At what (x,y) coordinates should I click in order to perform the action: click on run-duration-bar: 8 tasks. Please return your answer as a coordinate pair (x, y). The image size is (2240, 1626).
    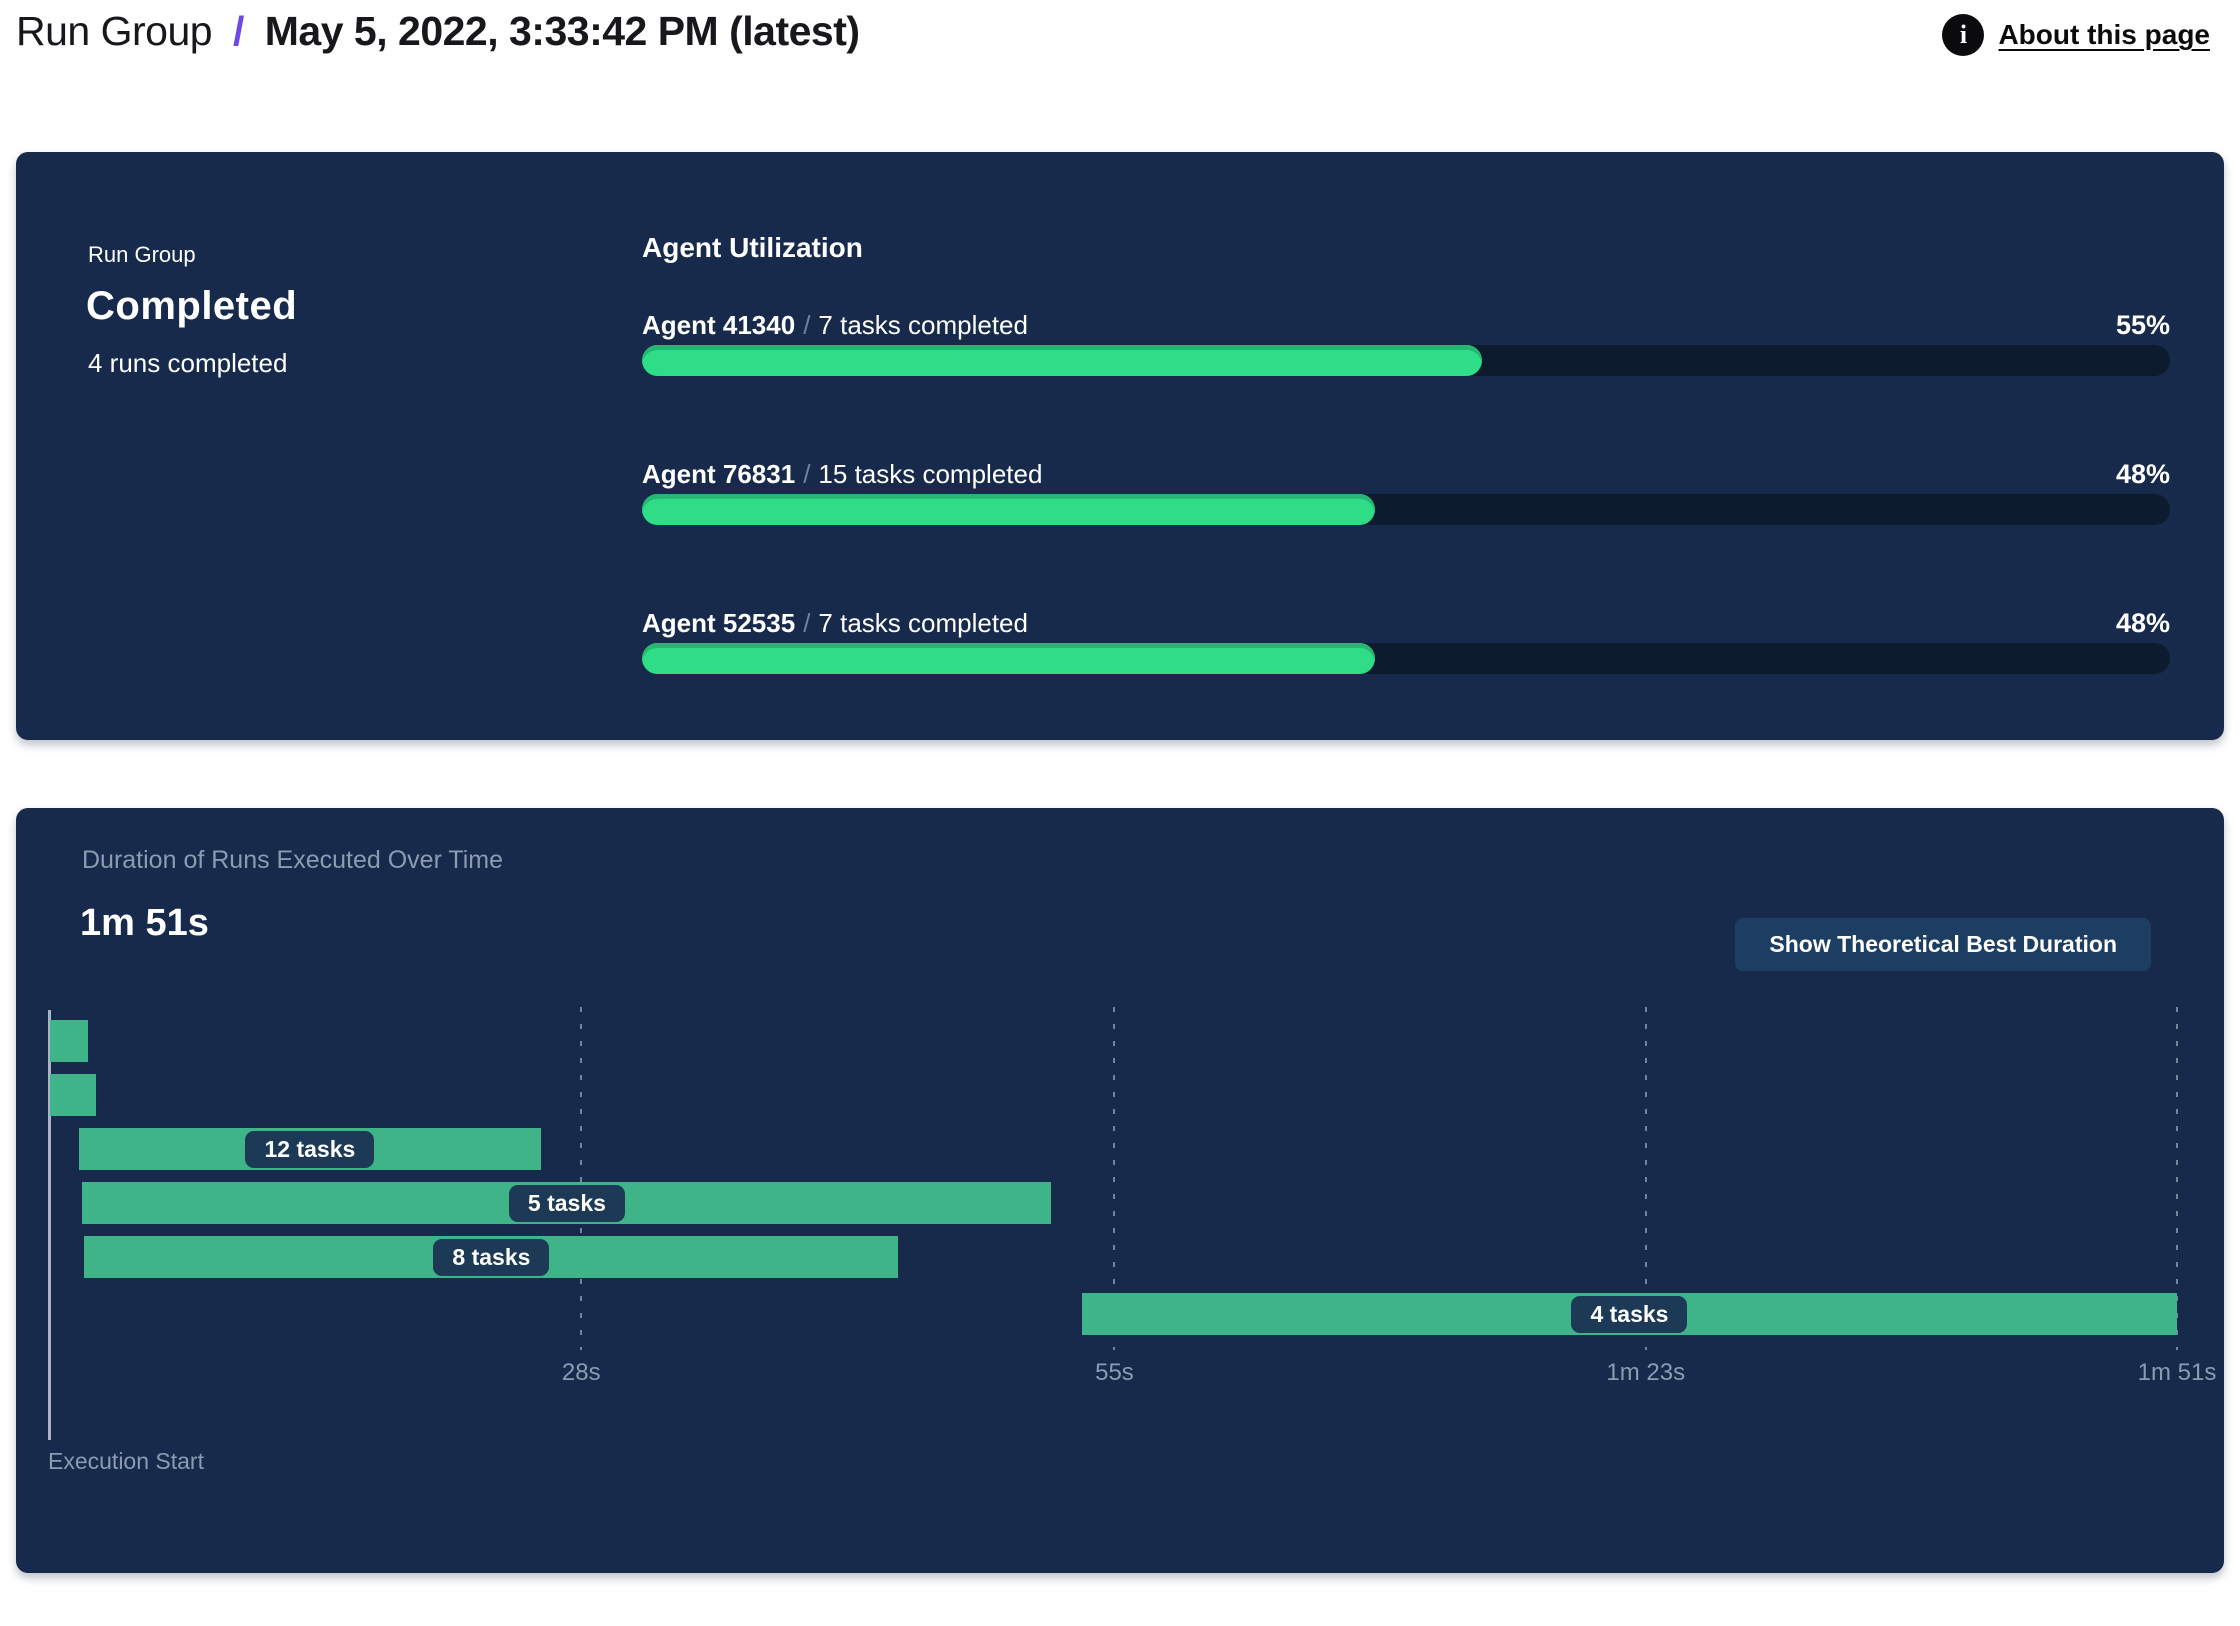
    Looking at the image, I should click on (491, 1257).